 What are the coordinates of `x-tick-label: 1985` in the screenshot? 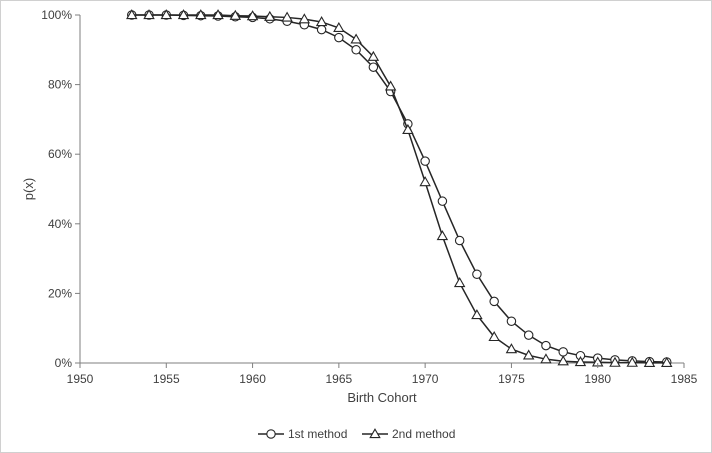 It's located at (684, 379).